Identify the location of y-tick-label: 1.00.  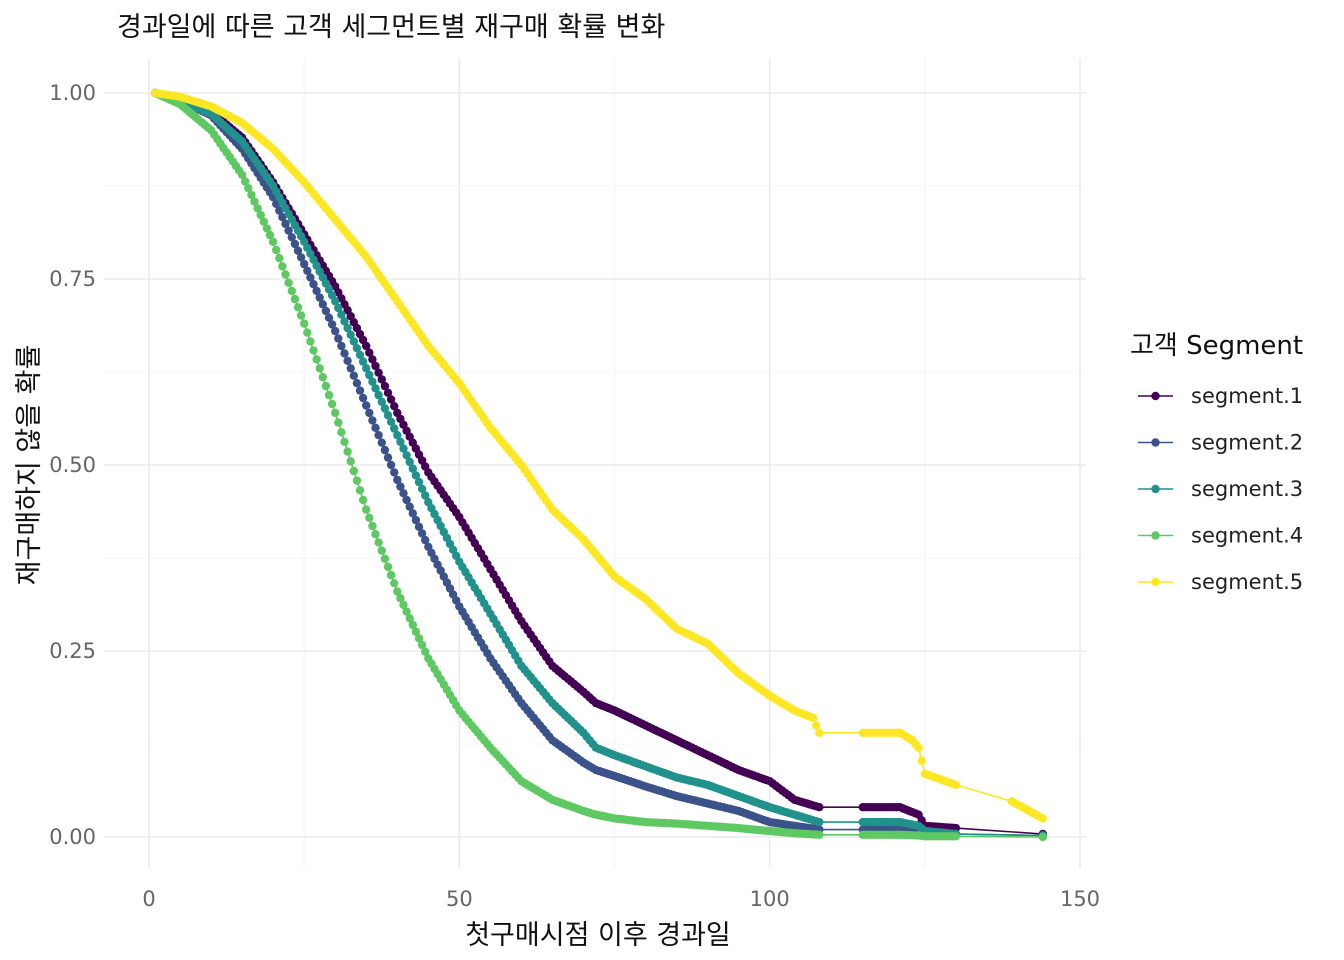
(72, 93).